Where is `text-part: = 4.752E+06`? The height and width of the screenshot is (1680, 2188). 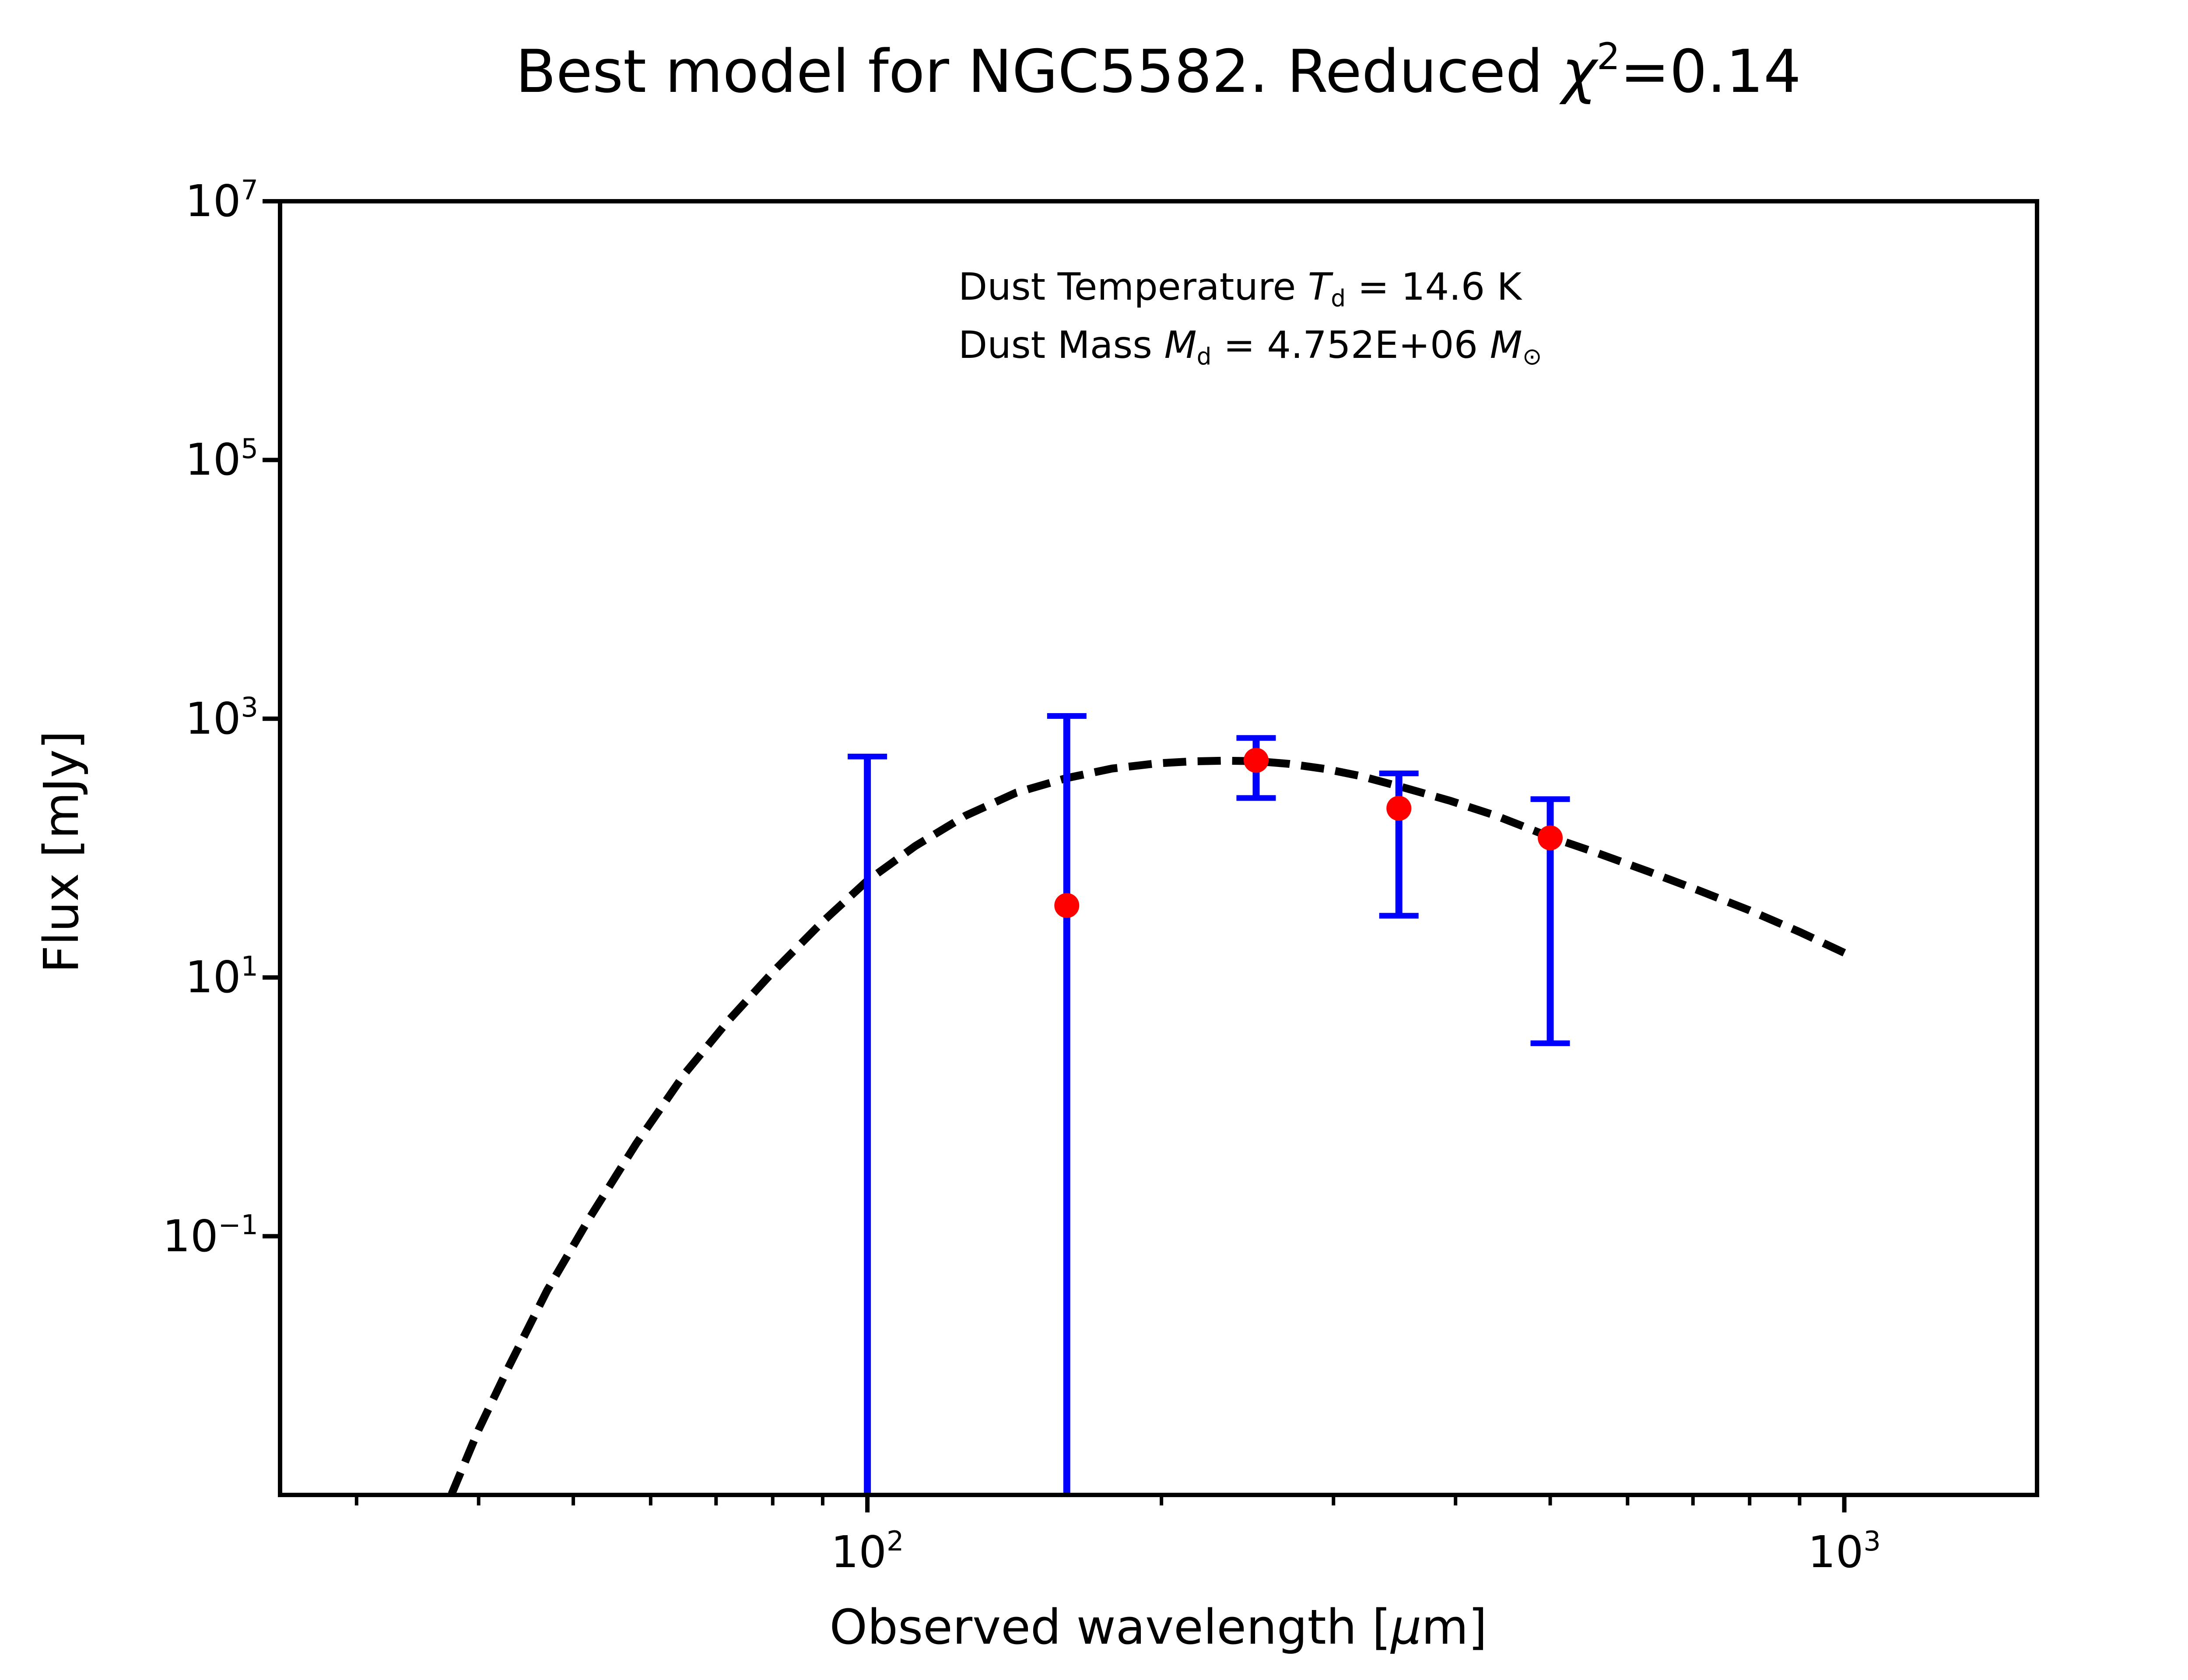
text-part: = 4.752E+06 is located at coordinates (1350, 345).